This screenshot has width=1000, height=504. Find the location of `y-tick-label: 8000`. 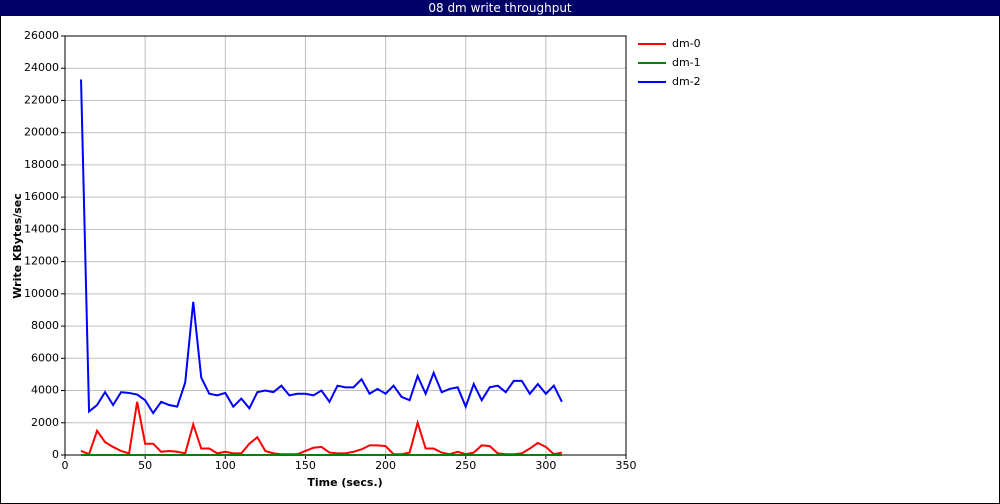

y-tick-label: 8000 is located at coordinates (45, 325).